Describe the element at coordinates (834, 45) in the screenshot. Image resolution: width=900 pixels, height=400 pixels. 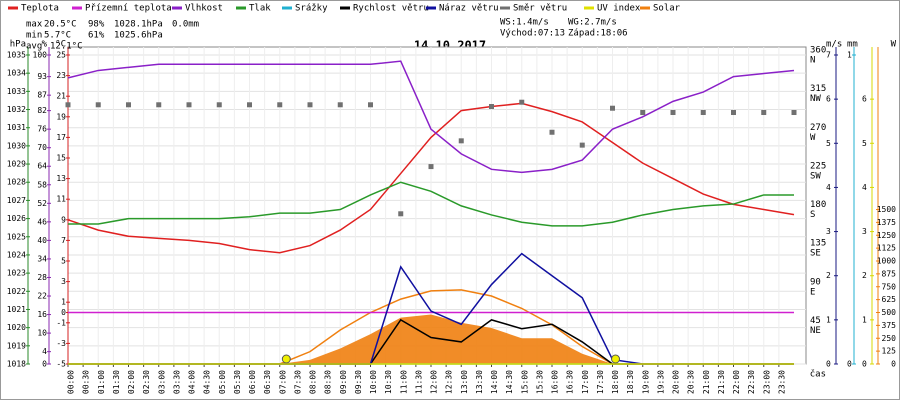
I see `y-axis-unit: m/s` at that location.